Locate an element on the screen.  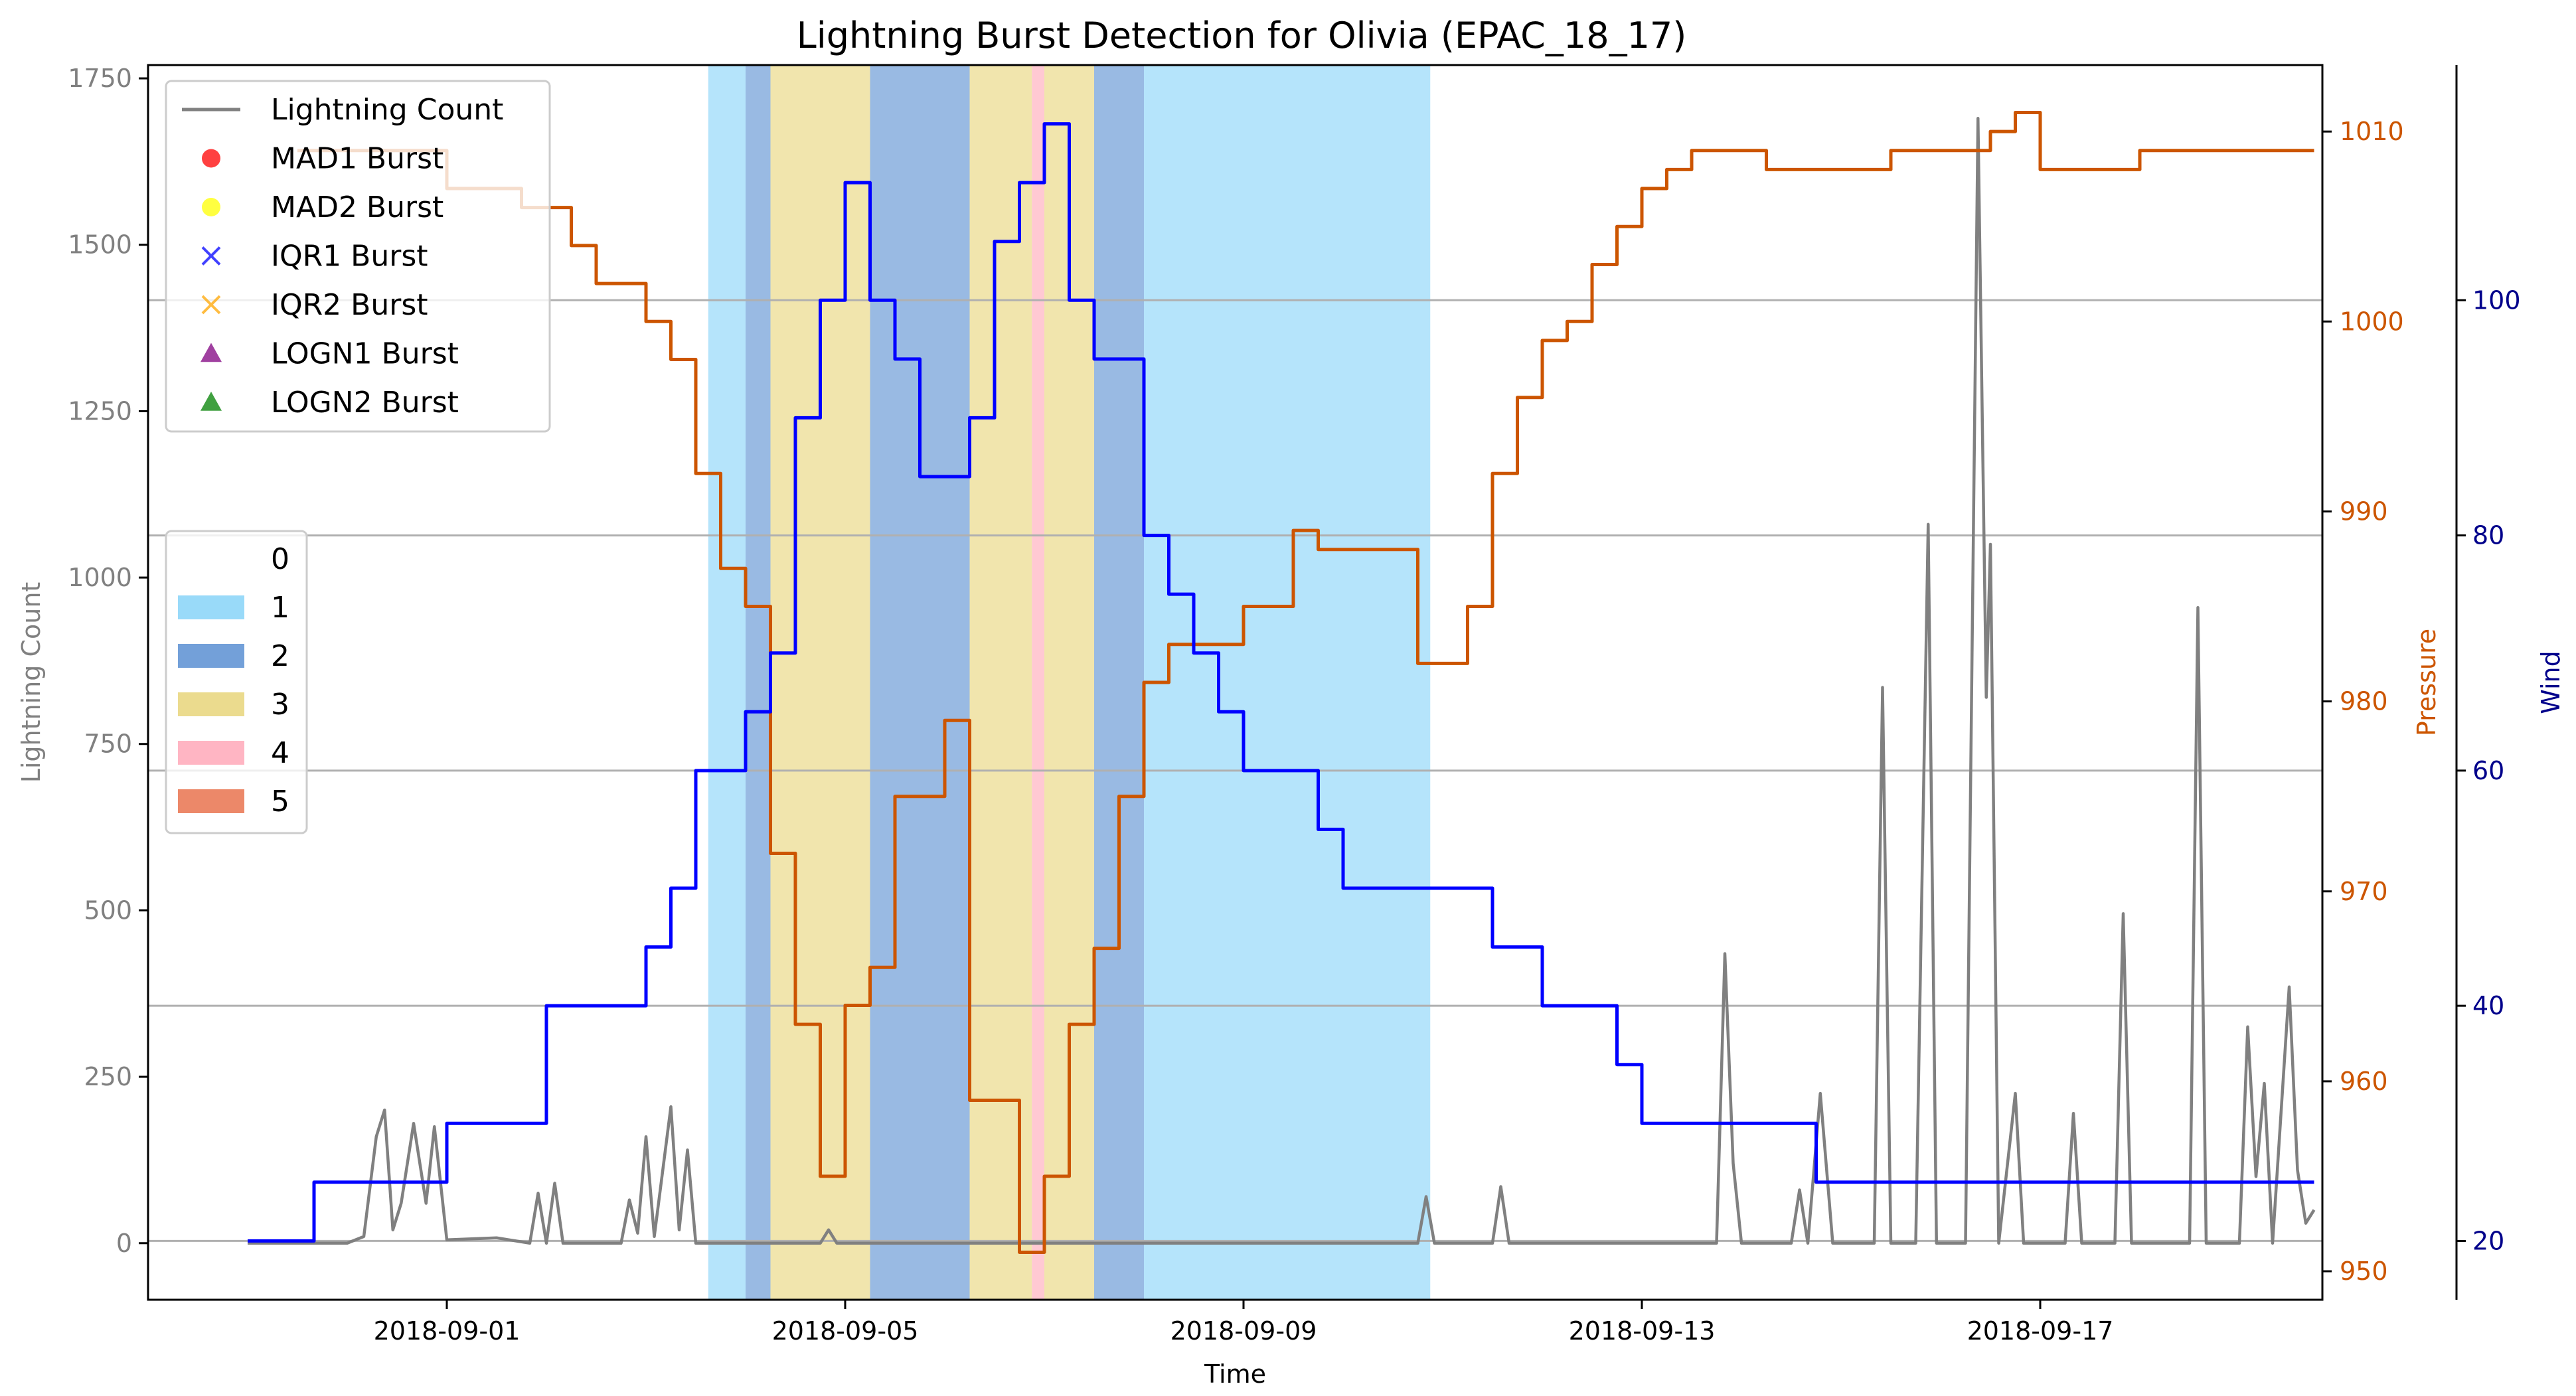
legend-series-label: Lightning Count is located at coordinates (387, 110).